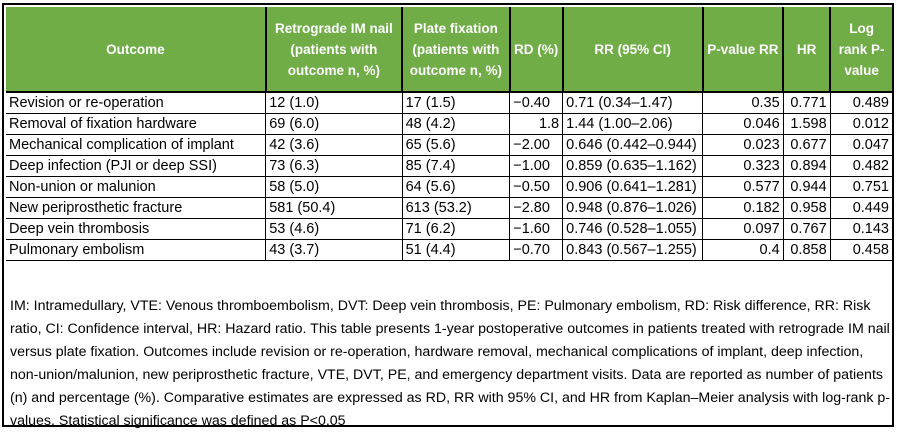 The width and height of the screenshot is (897, 433). I want to click on table-cell: 0.948 (0.876–1.026), so click(632, 208).